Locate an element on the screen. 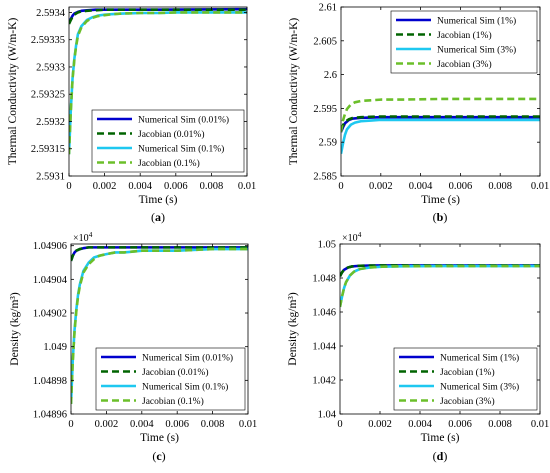 Image resolution: width=550 pixels, height=473 pixels. y-tick-label: 2.585 is located at coordinates (325, 177).